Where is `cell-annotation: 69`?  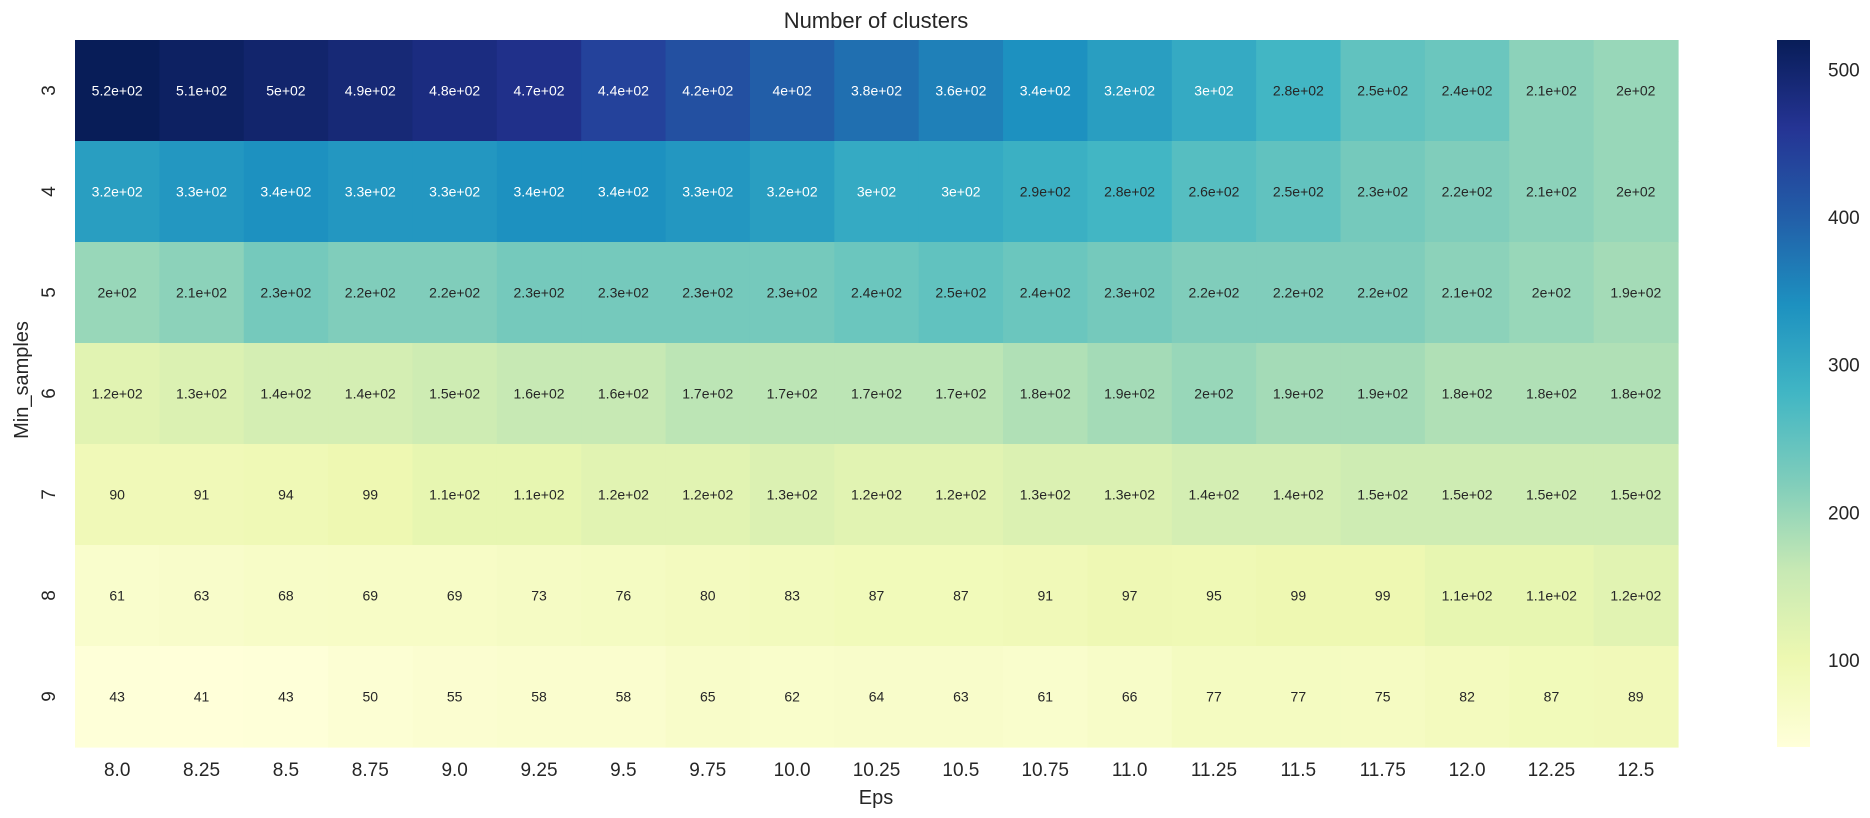
cell-annotation: 69 is located at coordinates (371, 596).